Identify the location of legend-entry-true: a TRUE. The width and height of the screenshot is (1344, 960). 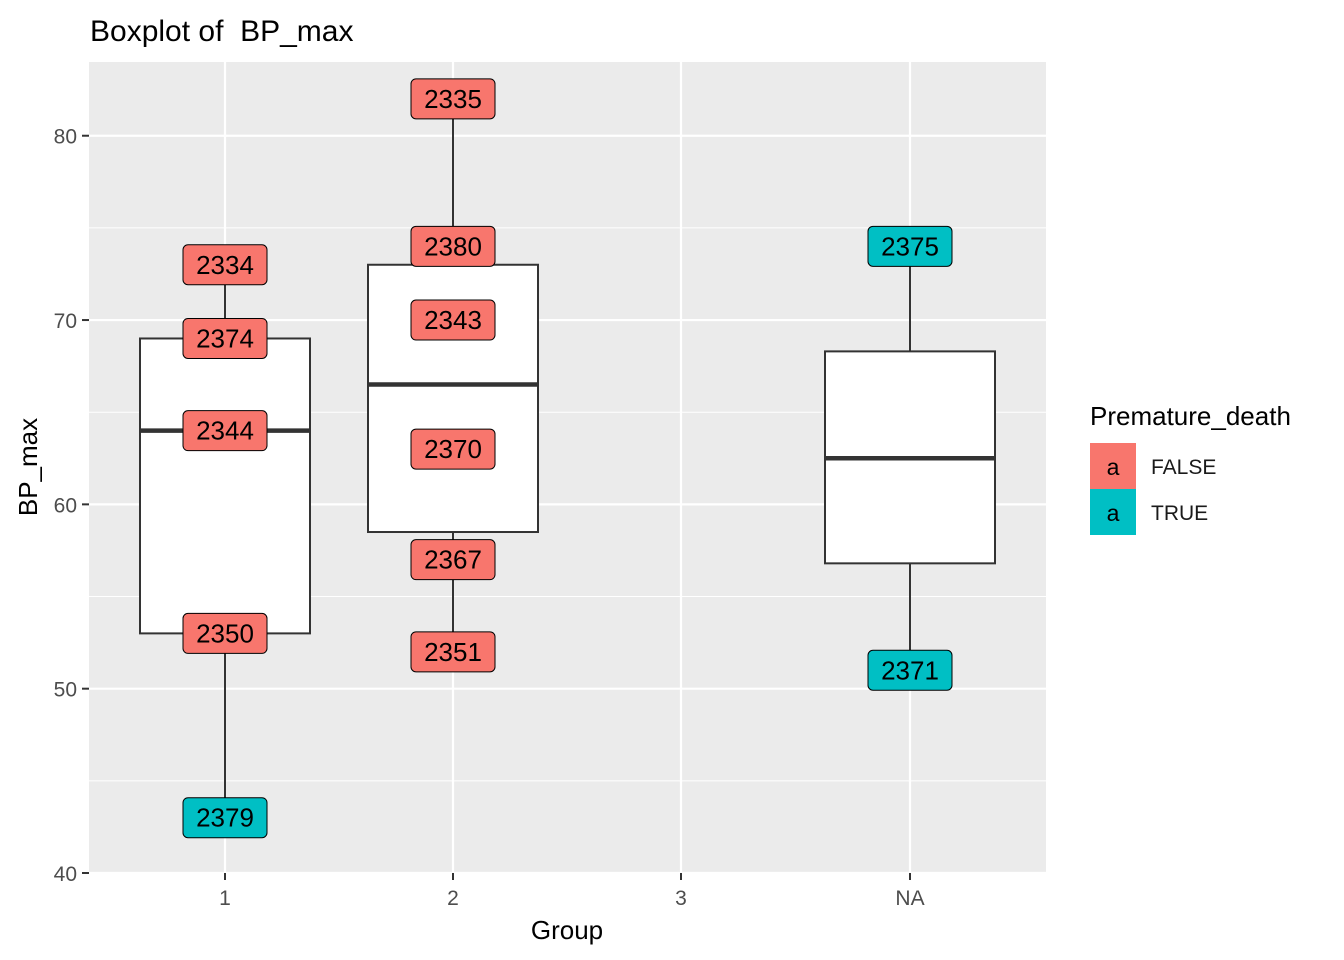
(1149, 512).